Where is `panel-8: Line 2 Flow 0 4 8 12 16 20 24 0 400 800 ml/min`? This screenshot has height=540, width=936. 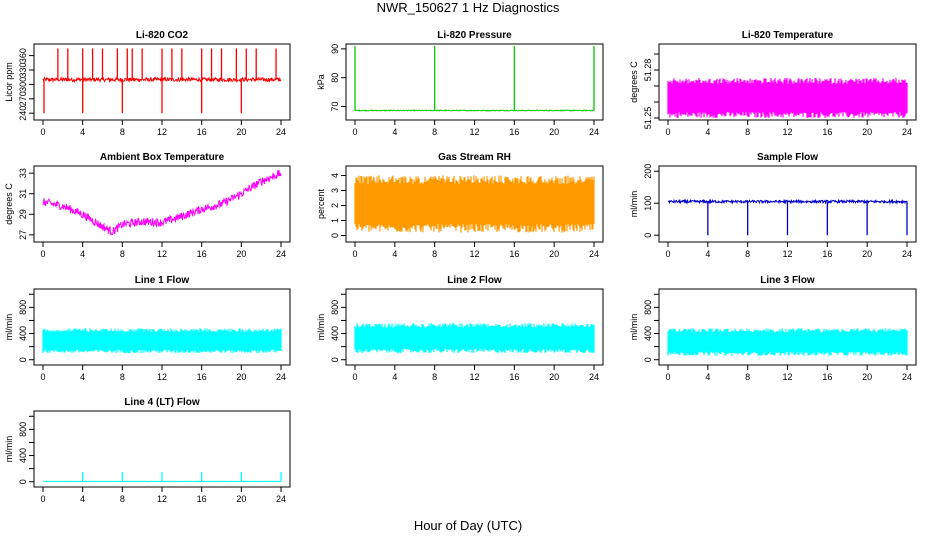
panel-8: Line 2 Flow 0 4 8 12 16 20 24 0 400 800 ml/min is located at coordinates (460, 328).